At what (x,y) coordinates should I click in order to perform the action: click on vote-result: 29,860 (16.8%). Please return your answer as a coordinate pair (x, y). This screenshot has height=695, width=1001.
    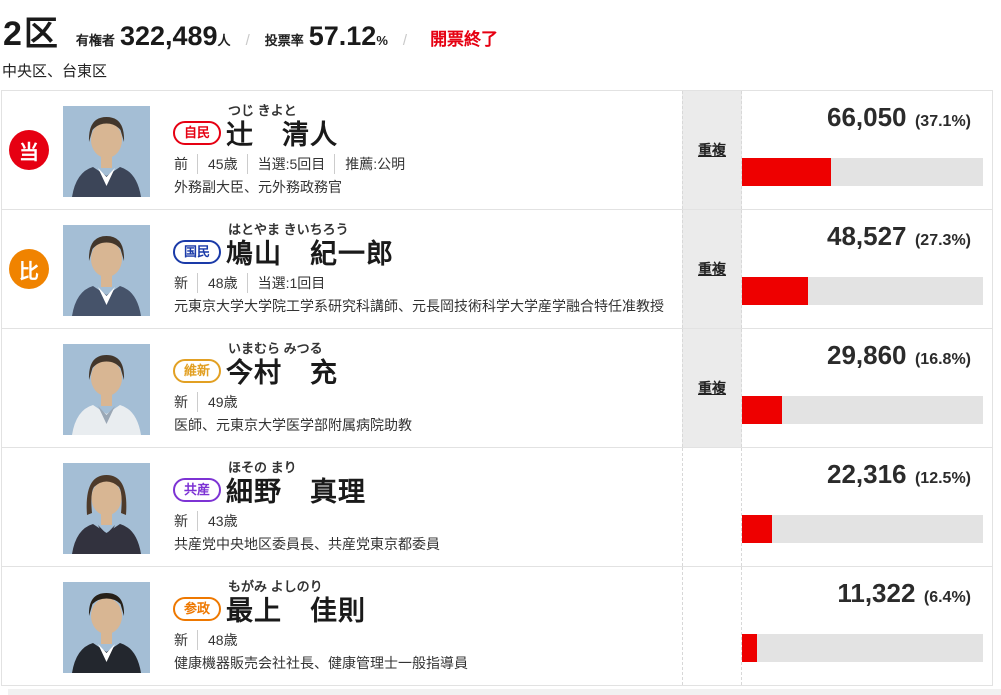
    Looking at the image, I should click on (899, 355).